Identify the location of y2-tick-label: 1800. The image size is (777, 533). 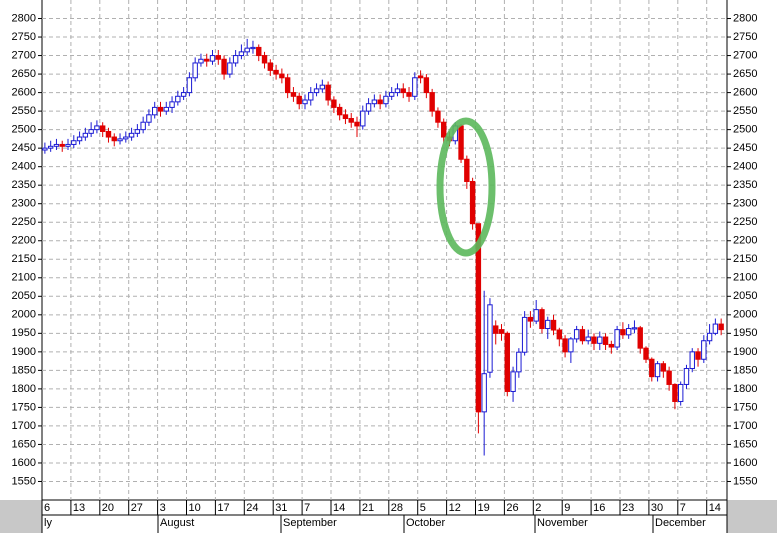
(745, 389).